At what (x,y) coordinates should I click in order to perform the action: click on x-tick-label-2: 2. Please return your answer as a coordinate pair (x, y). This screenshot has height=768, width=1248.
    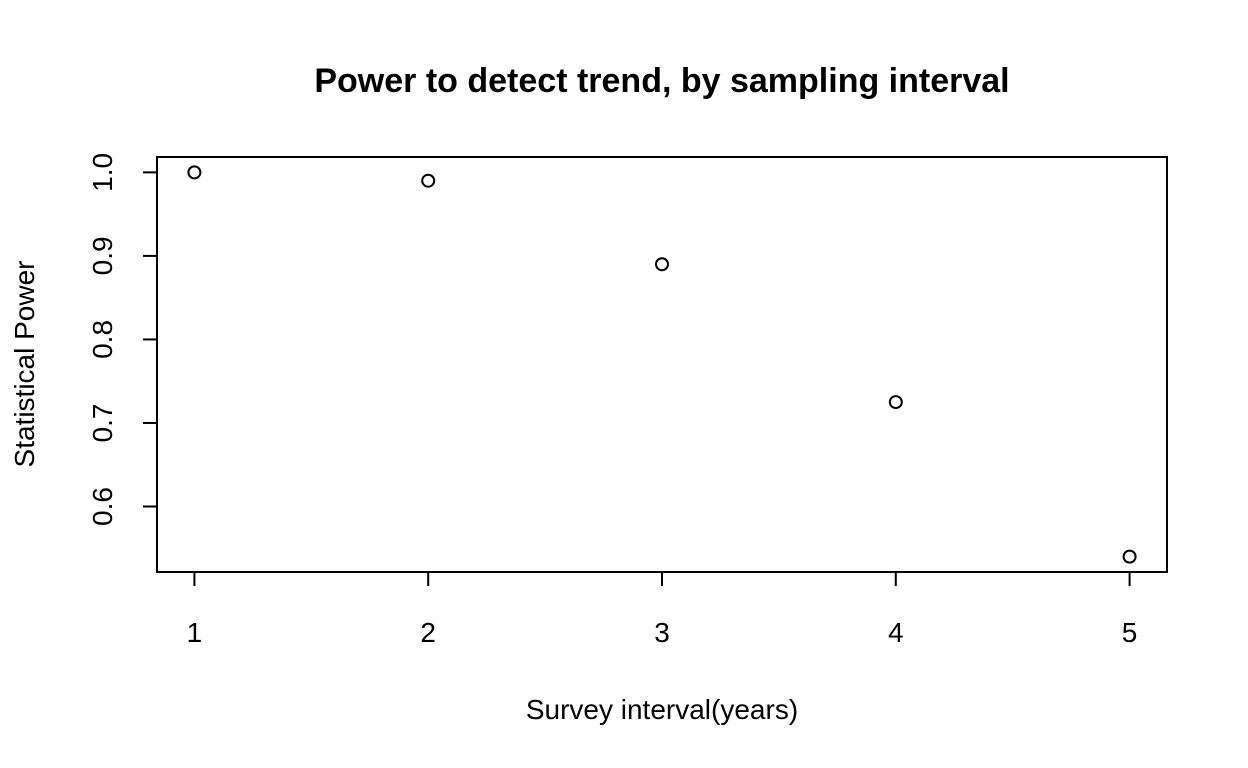
    Looking at the image, I should click on (428, 632).